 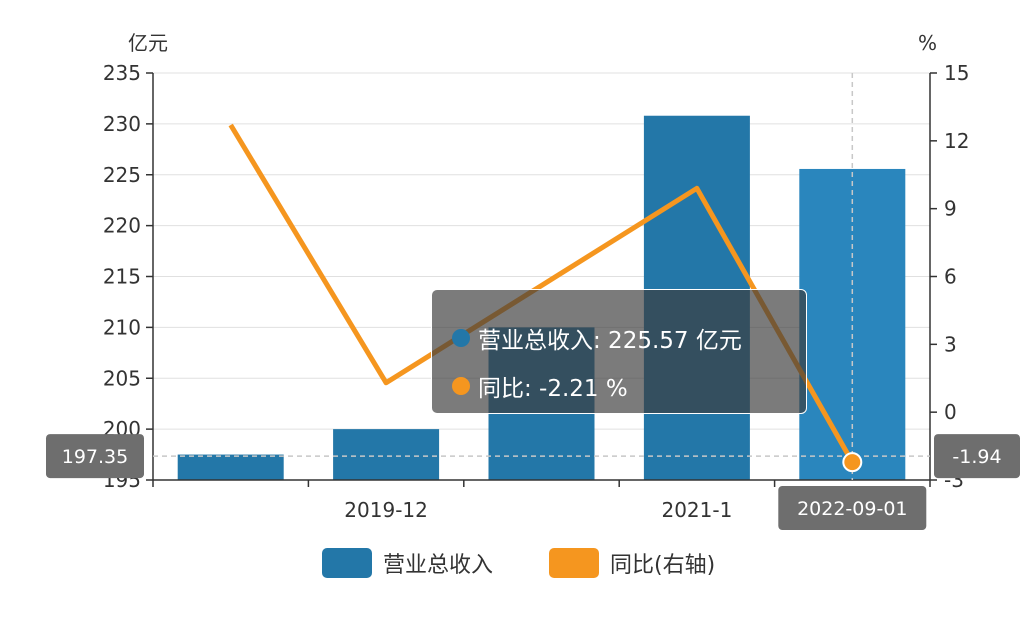 What do you see at coordinates (122, 327) in the screenshot?
I see `left-tick-label: 210` at bounding box center [122, 327].